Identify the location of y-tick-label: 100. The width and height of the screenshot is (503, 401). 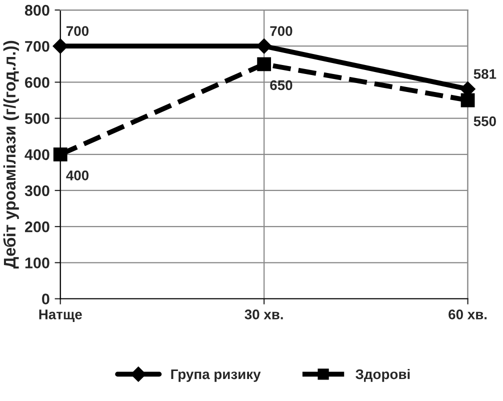
(37, 263).